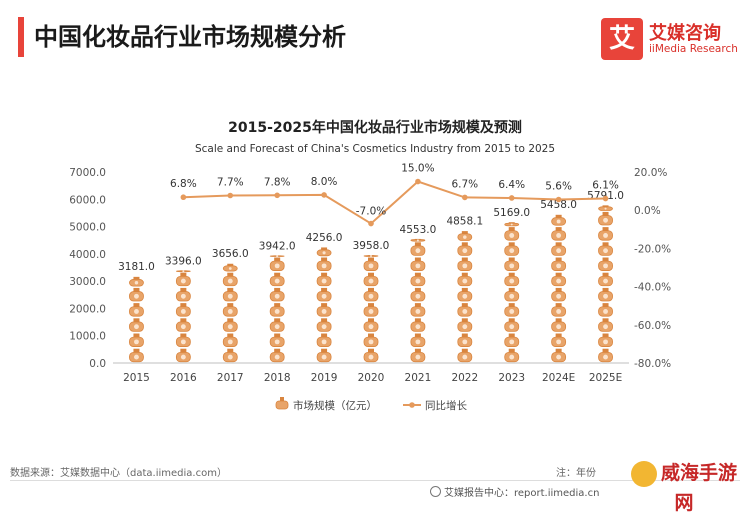 The width and height of the screenshot is (750, 518). What do you see at coordinates (87, 200) in the screenshot?
I see `y-left-tick-label: 6000.0` at bounding box center [87, 200].